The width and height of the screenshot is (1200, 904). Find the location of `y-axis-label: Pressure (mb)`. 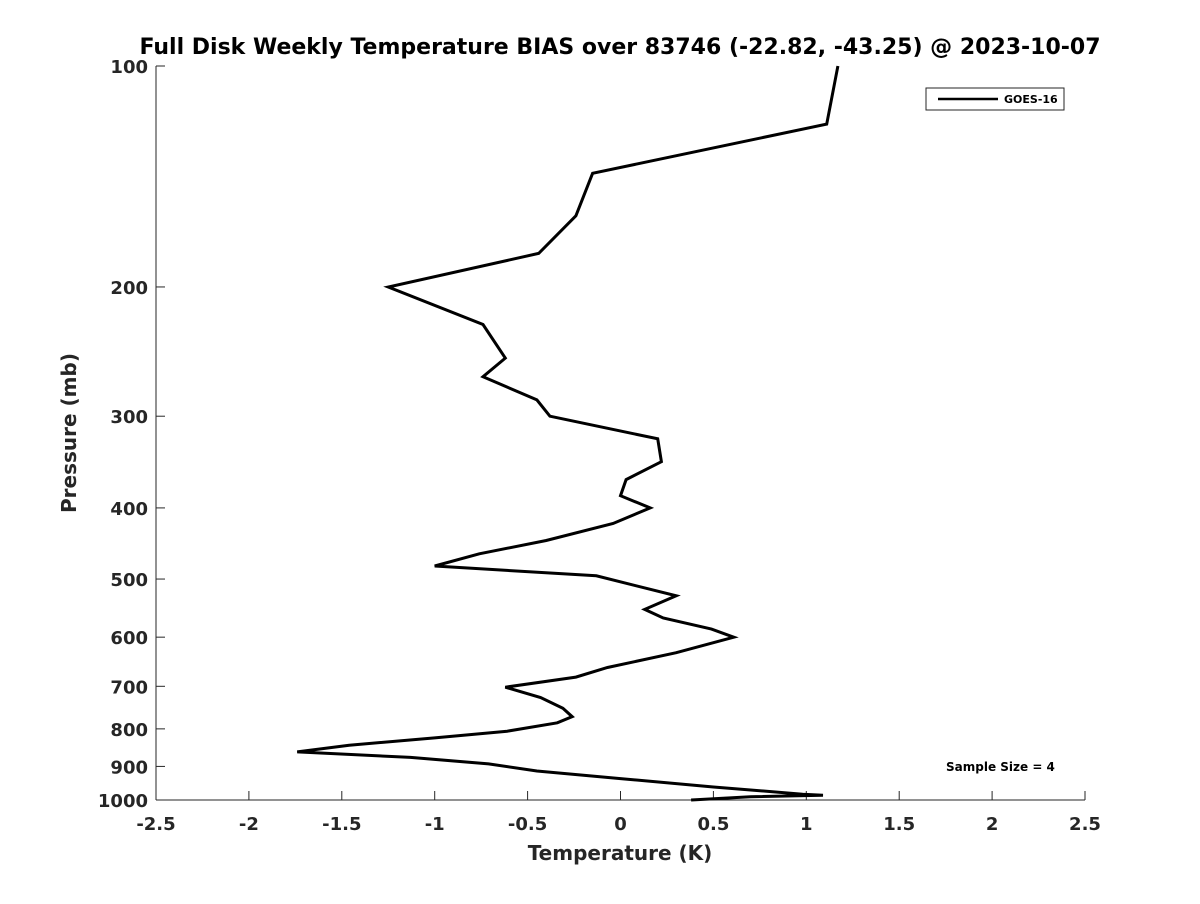

y-axis-label: Pressure (mb) is located at coordinates (69, 433).